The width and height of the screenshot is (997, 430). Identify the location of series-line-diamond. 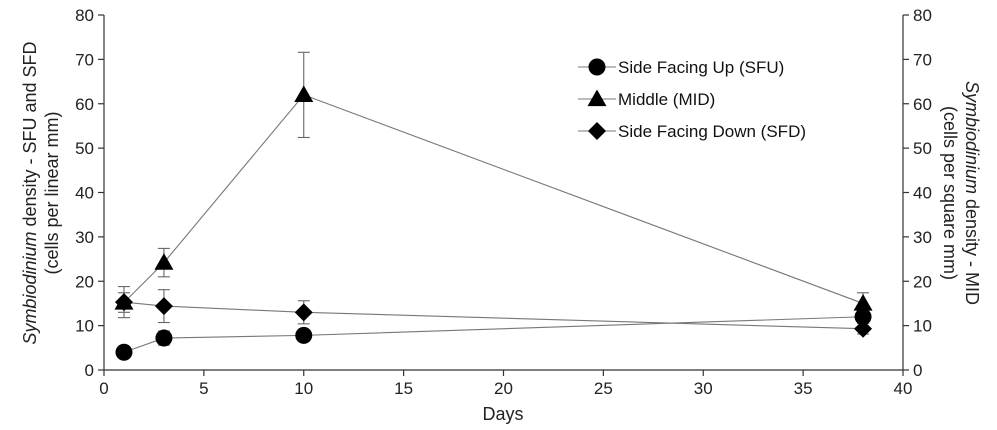
(493, 315).